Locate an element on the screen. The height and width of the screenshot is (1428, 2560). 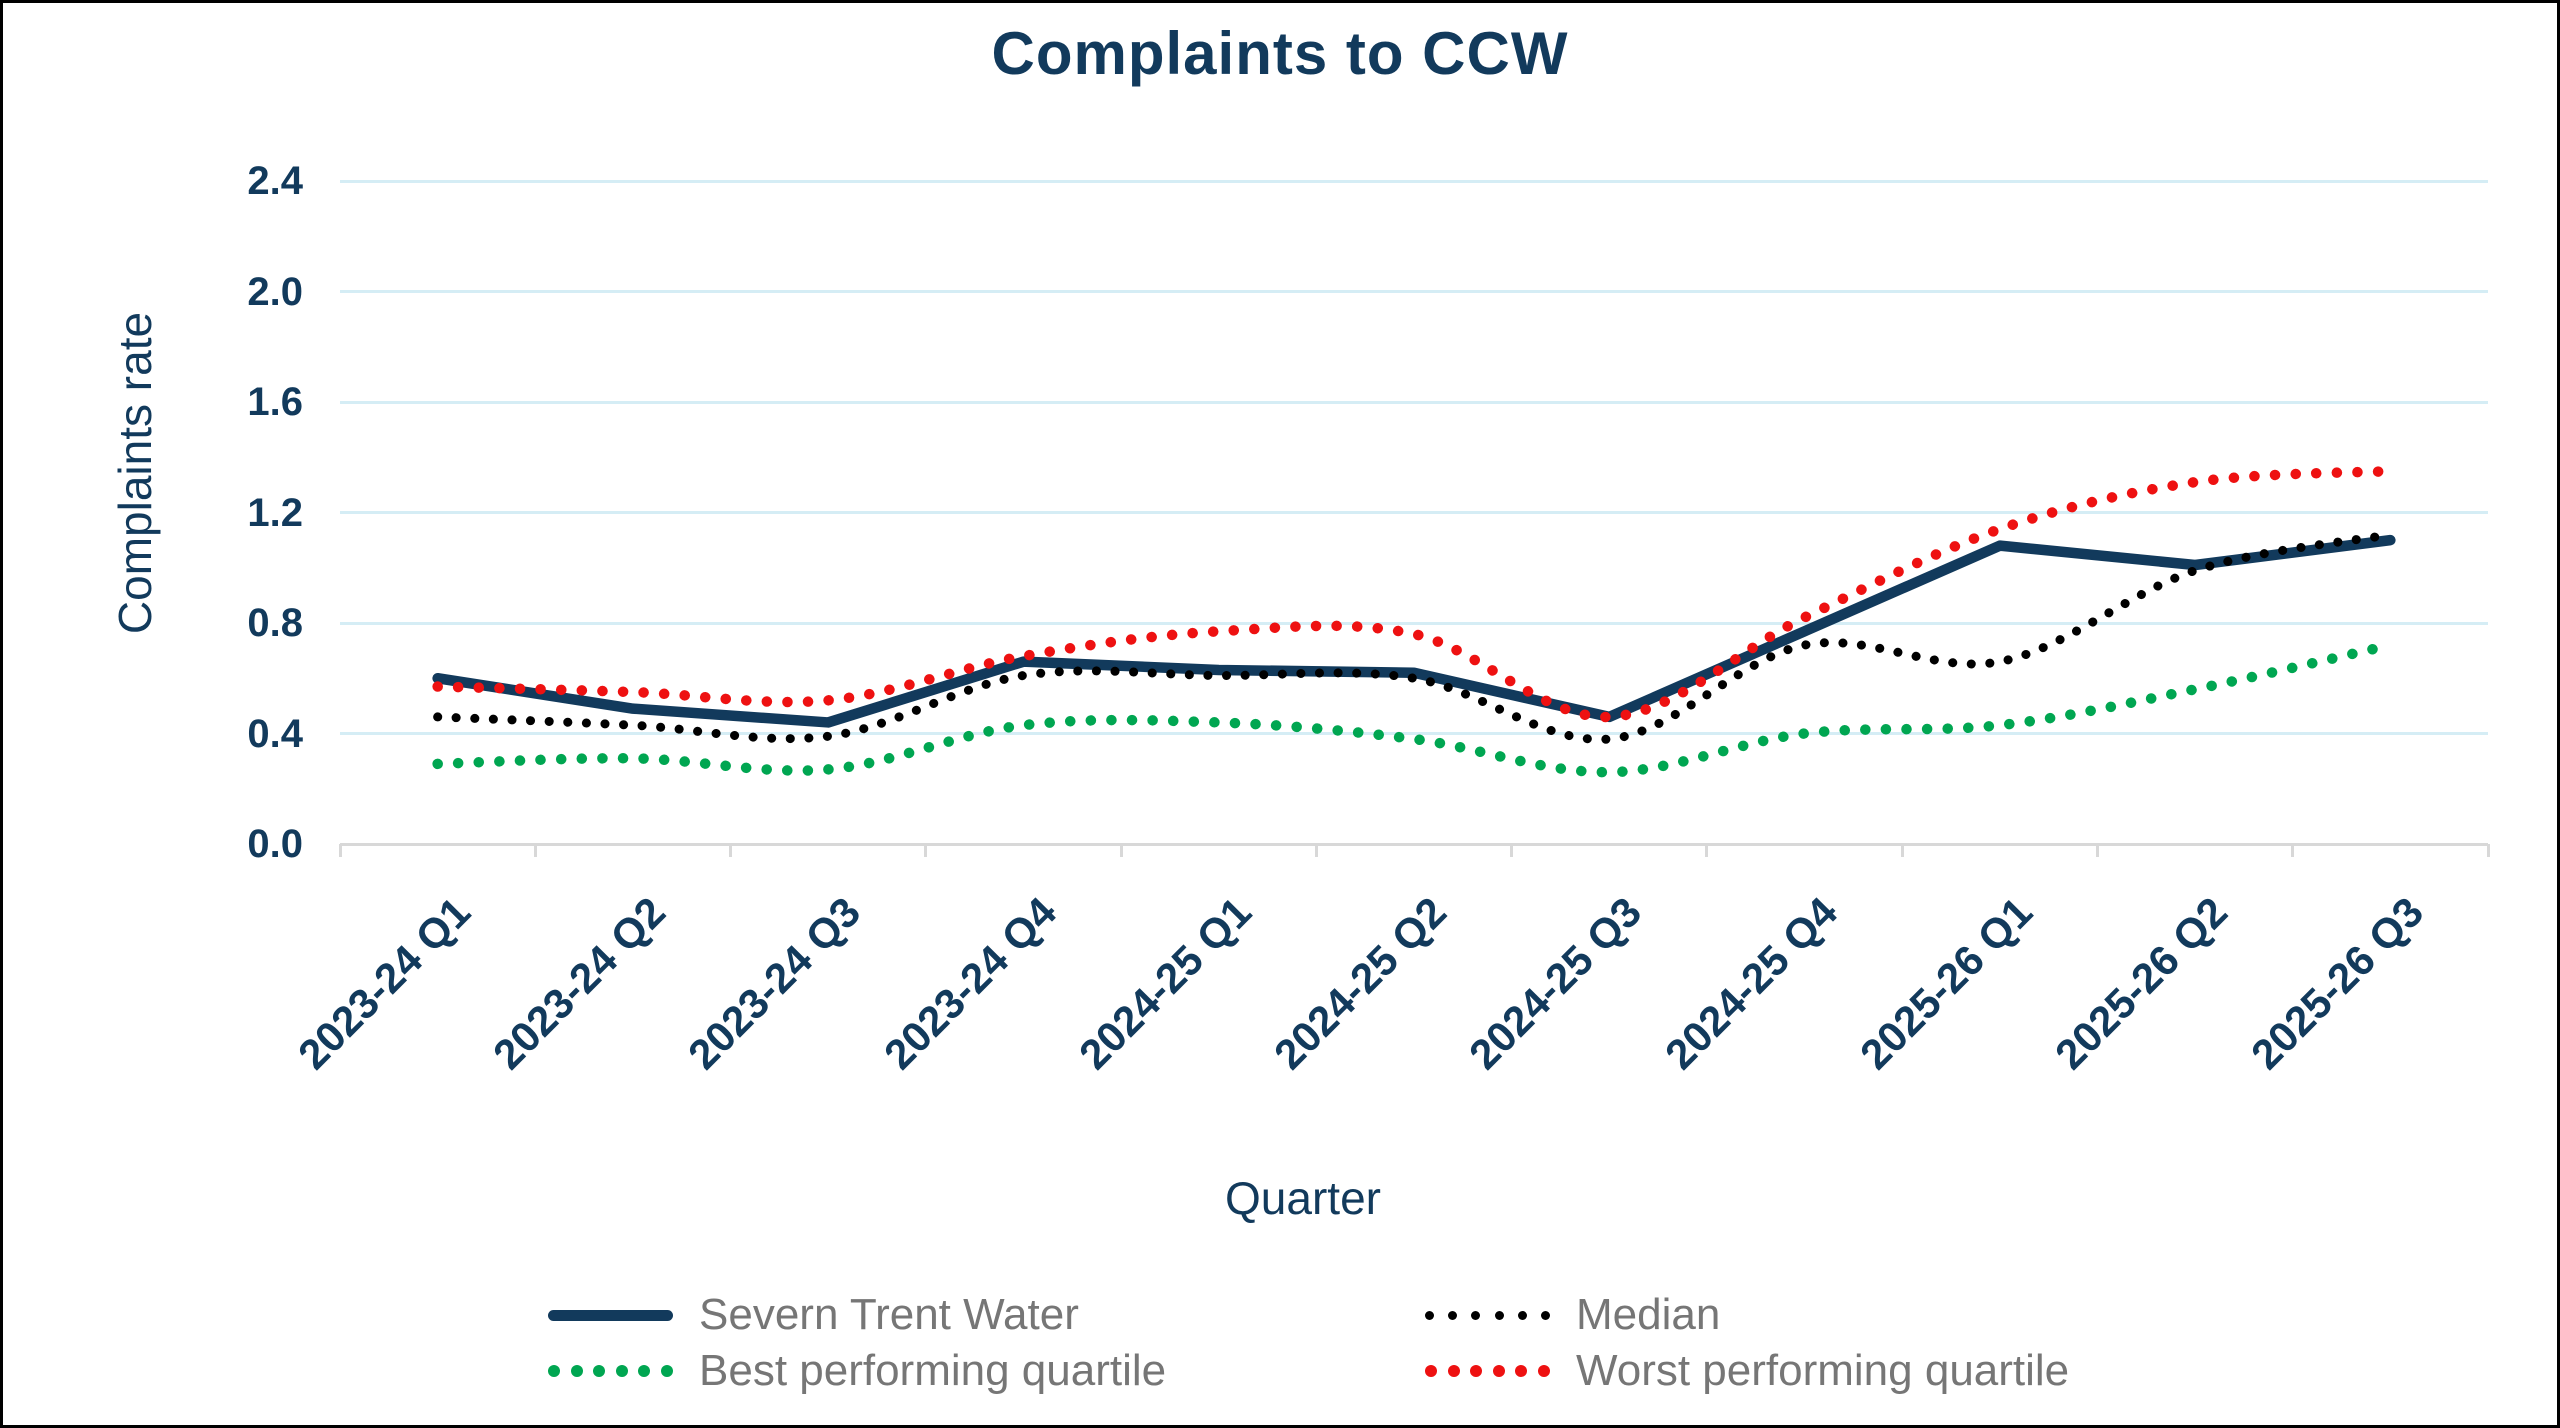
chart-title: Complaints to CCW is located at coordinates (1280, 53).